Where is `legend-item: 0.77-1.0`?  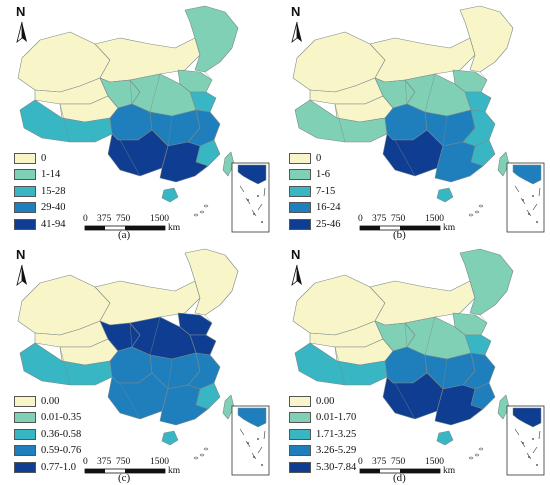 legend-item: 0.77-1.0 is located at coordinates (47, 467).